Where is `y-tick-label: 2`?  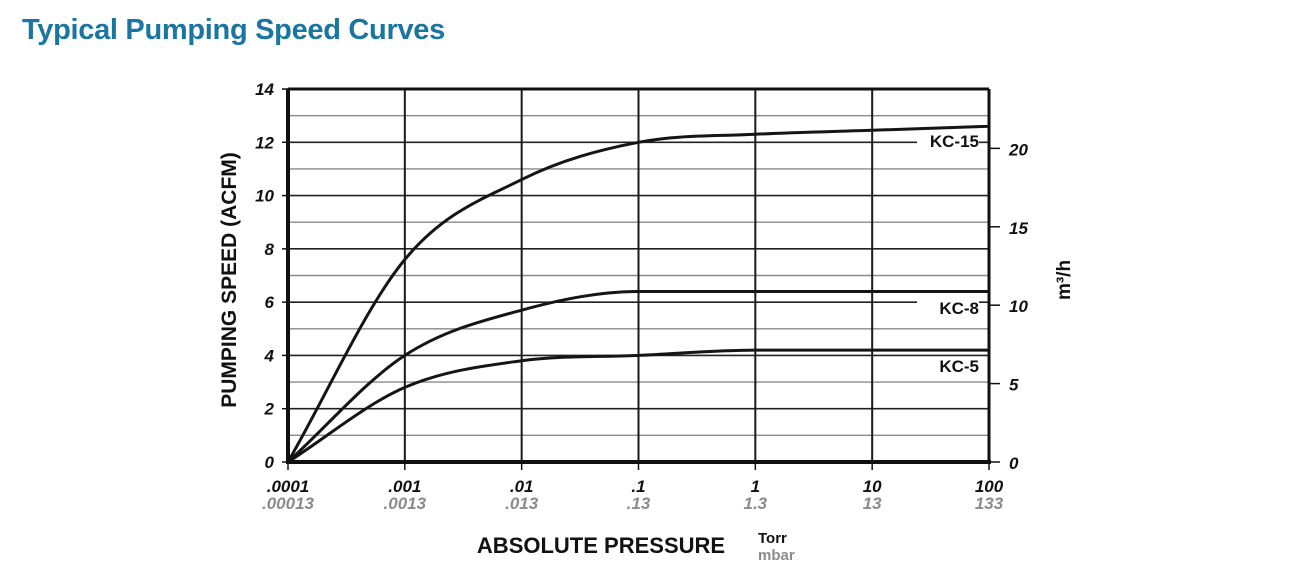
y-tick-label: 2 is located at coordinates (269, 409).